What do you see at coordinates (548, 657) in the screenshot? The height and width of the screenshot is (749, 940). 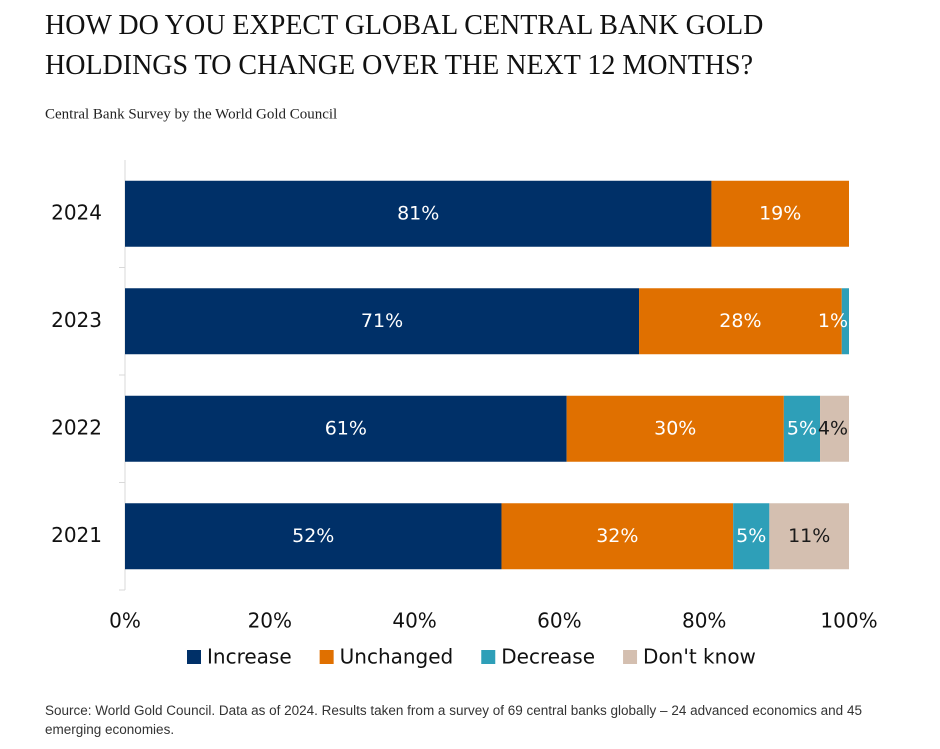 I see `legend-label: Decrease` at bounding box center [548, 657].